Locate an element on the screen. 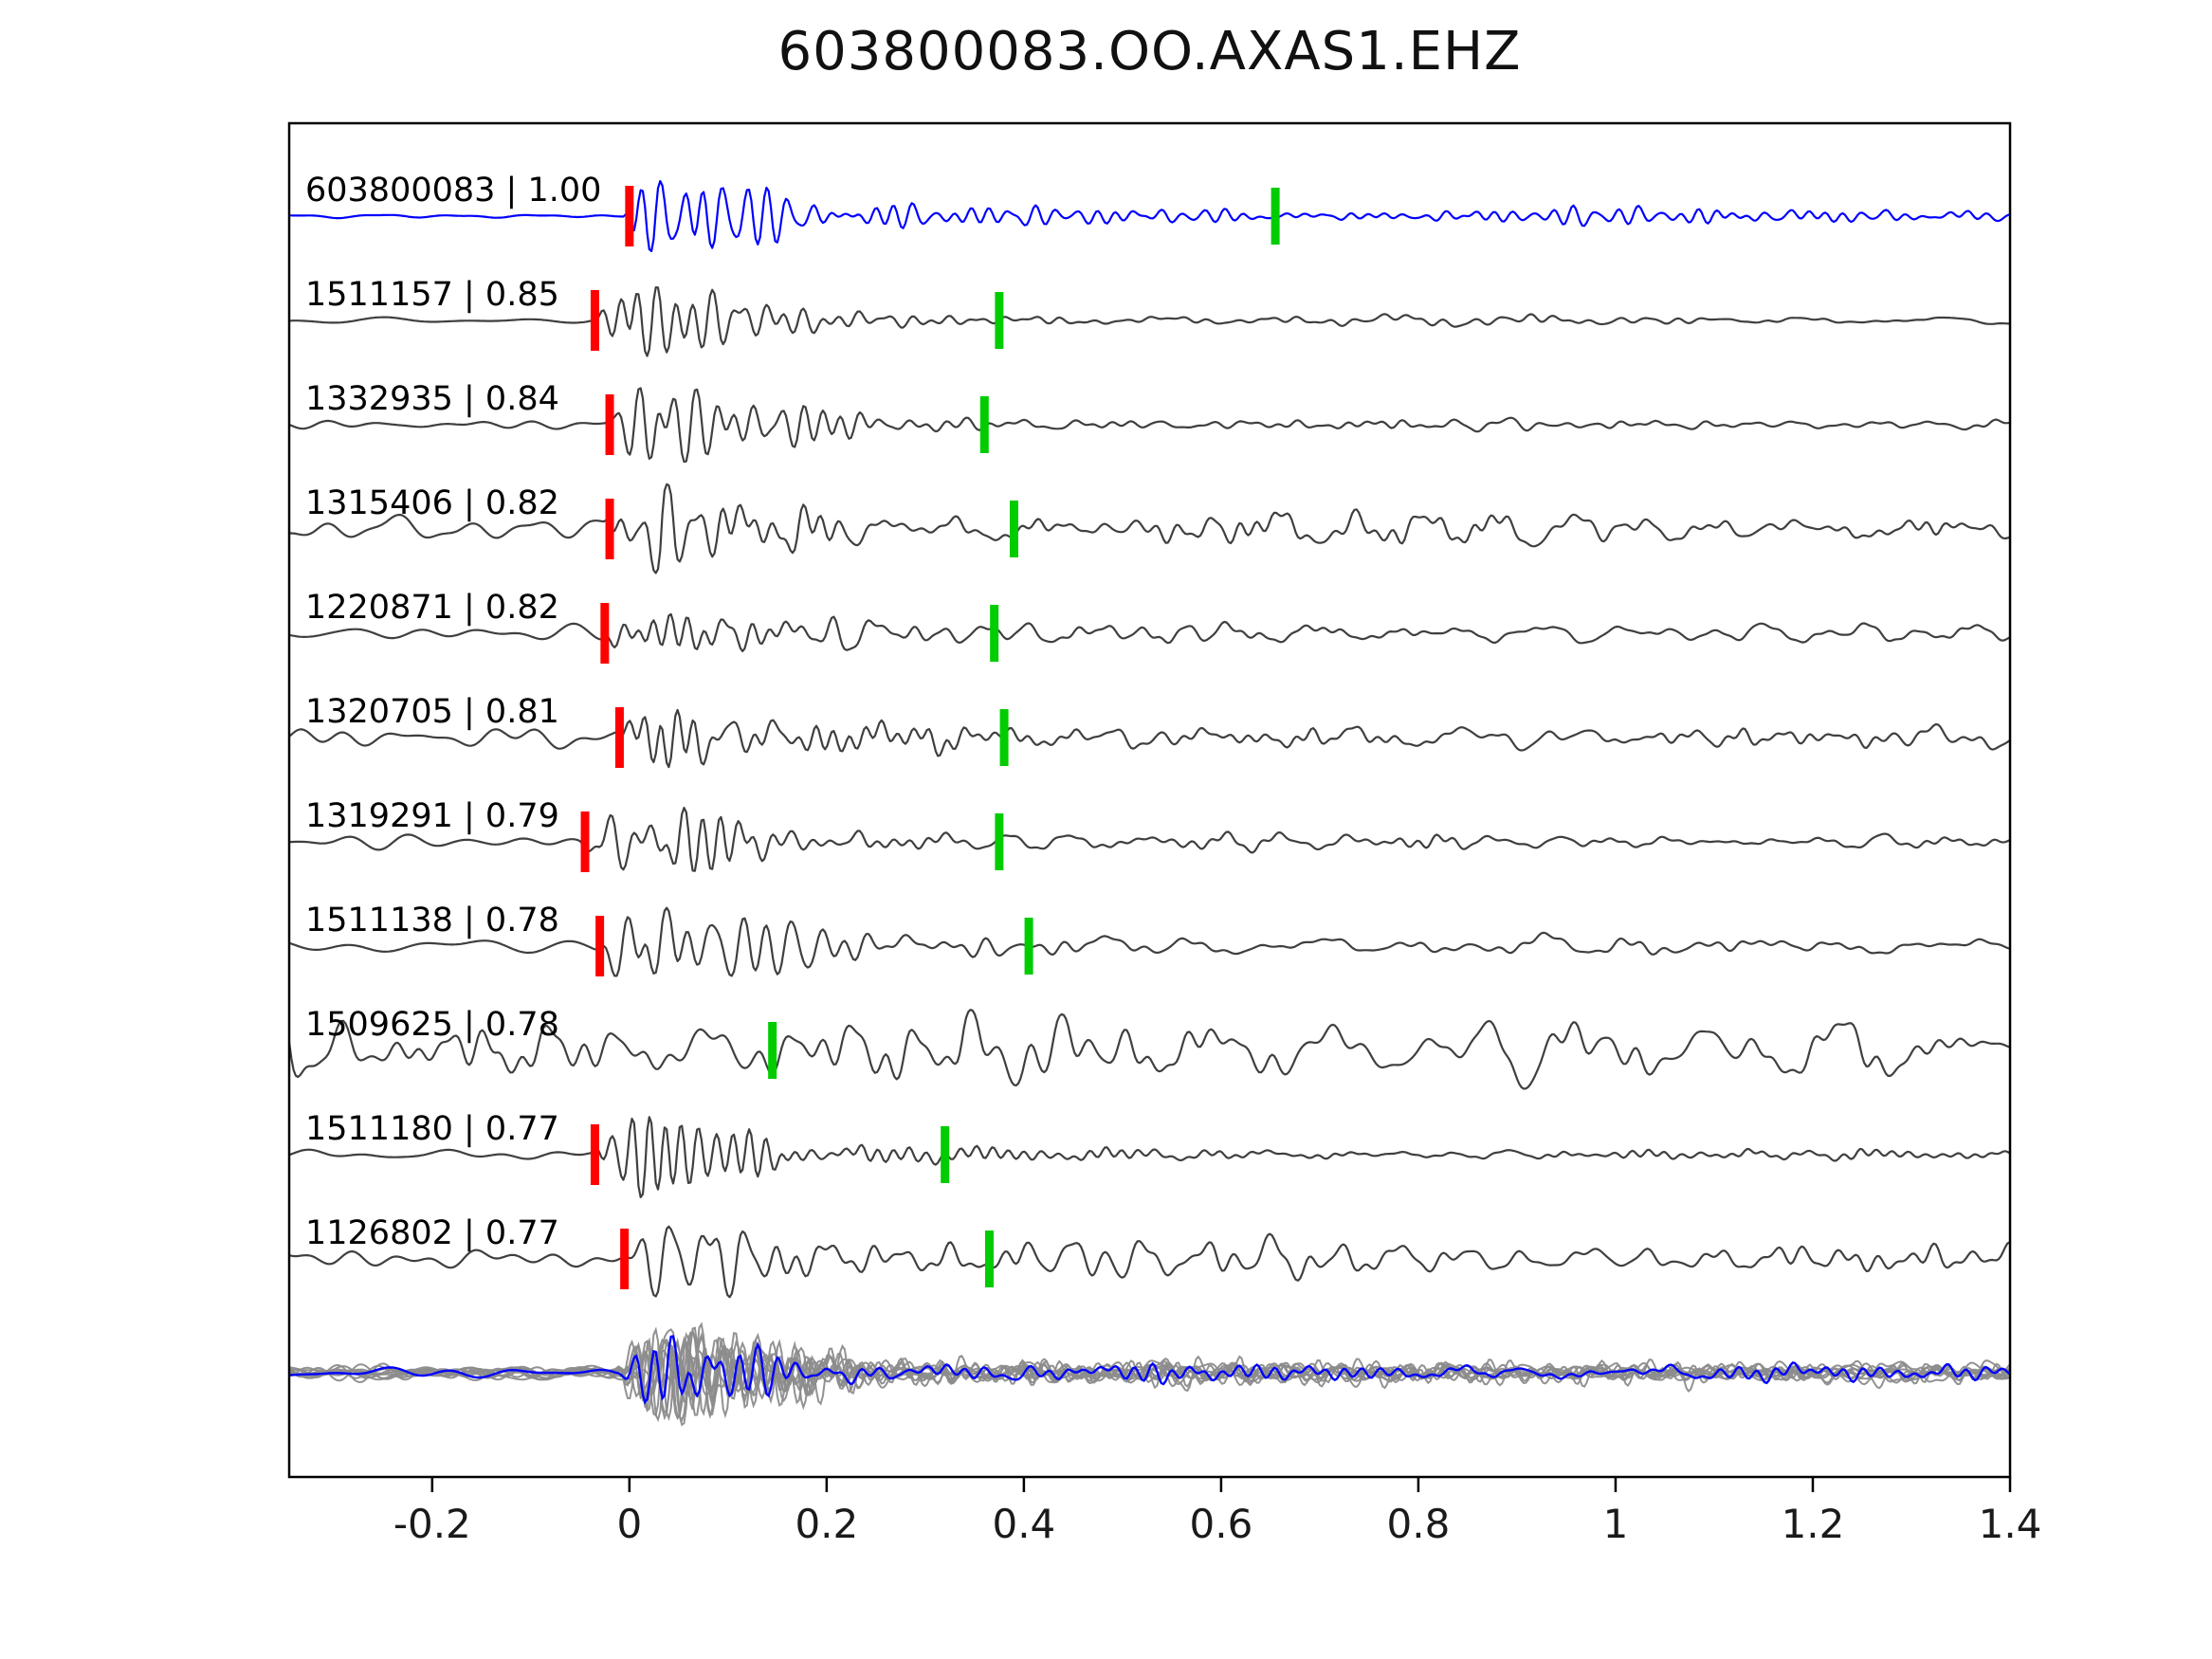 The image size is (2212, 1659). trace-label-1511138: 1511138 | 0.78 is located at coordinates (432, 920).